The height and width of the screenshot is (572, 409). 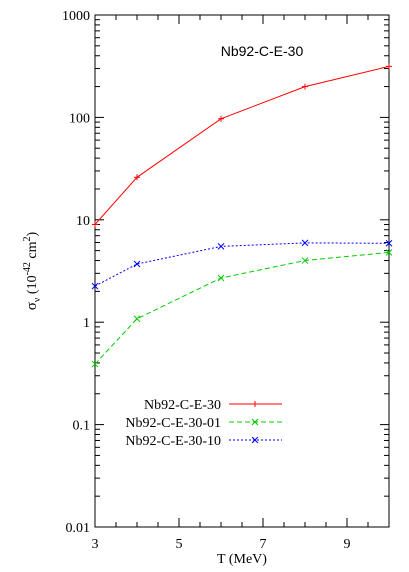 What do you see at coordinates (76, 16) in the screenshot?
I see `y-tick-label: 1000` at bounding box center [76, 16].